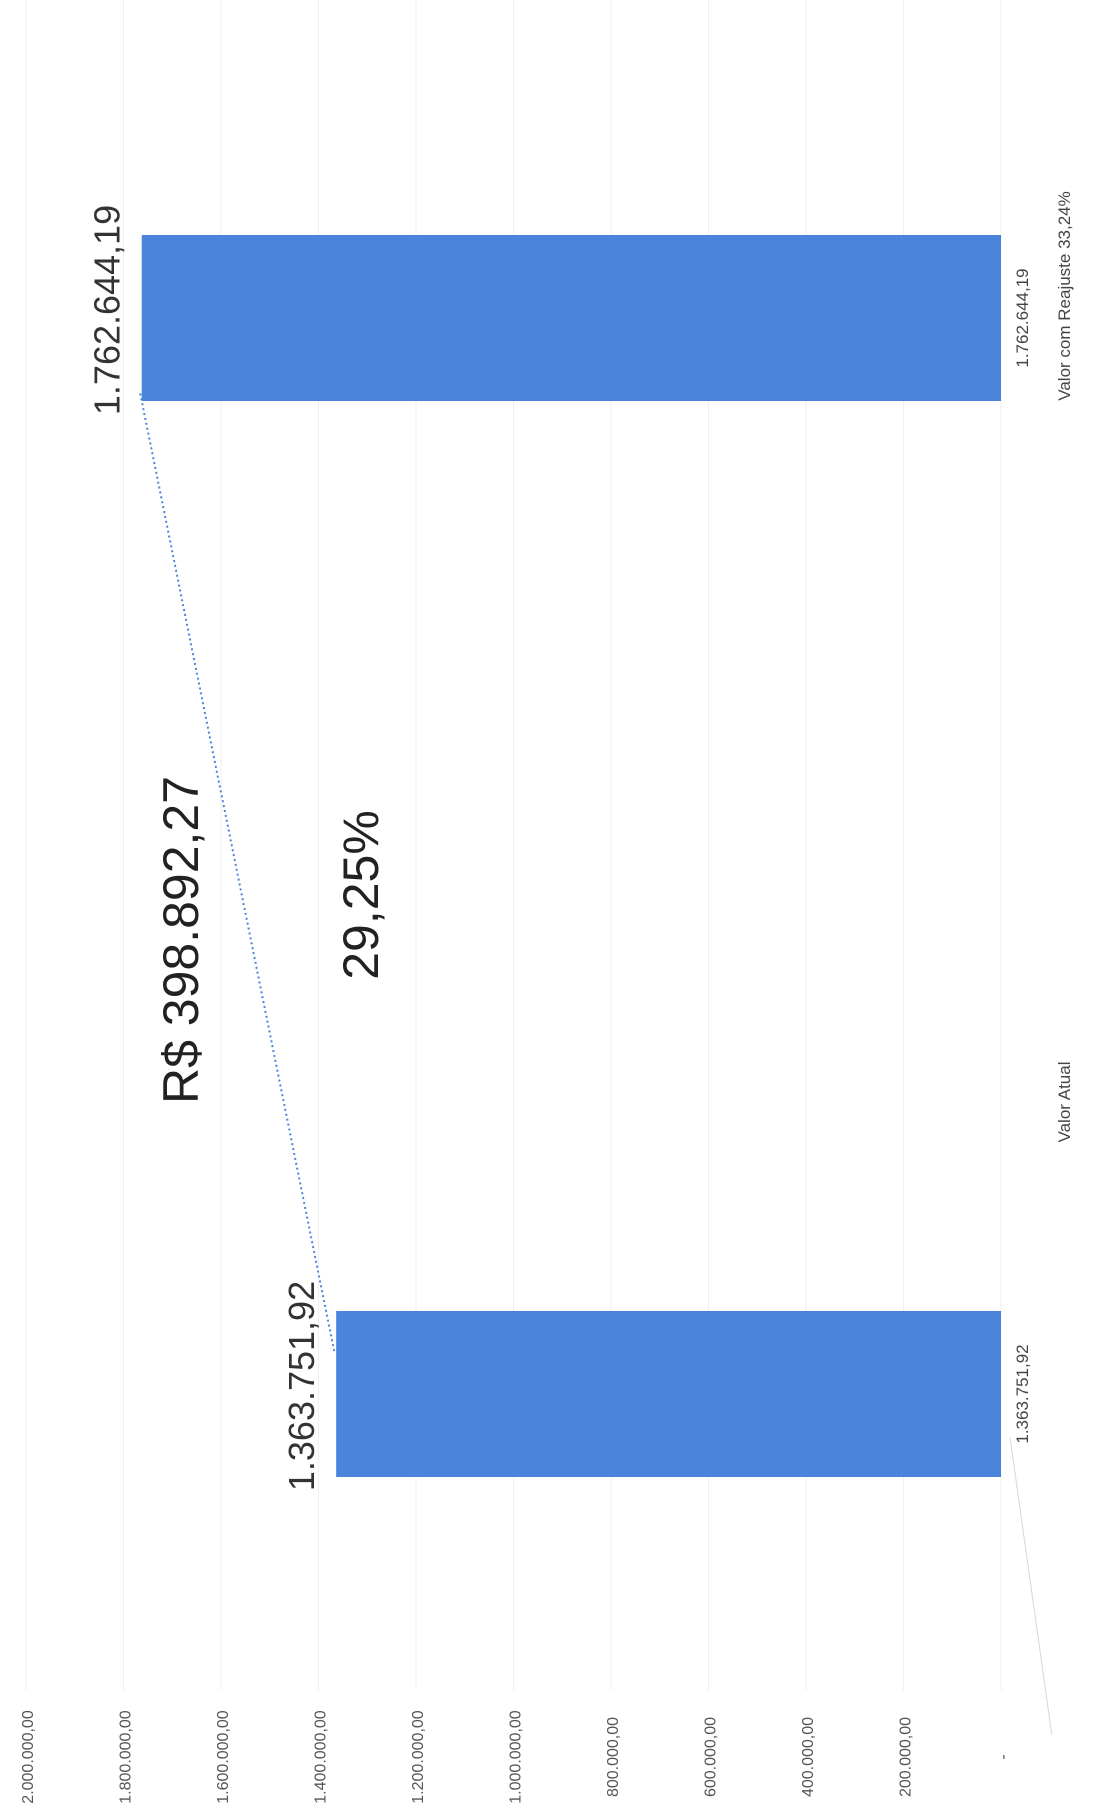  I want to click on percent-annotation: 29,25%, so click(361, 895).